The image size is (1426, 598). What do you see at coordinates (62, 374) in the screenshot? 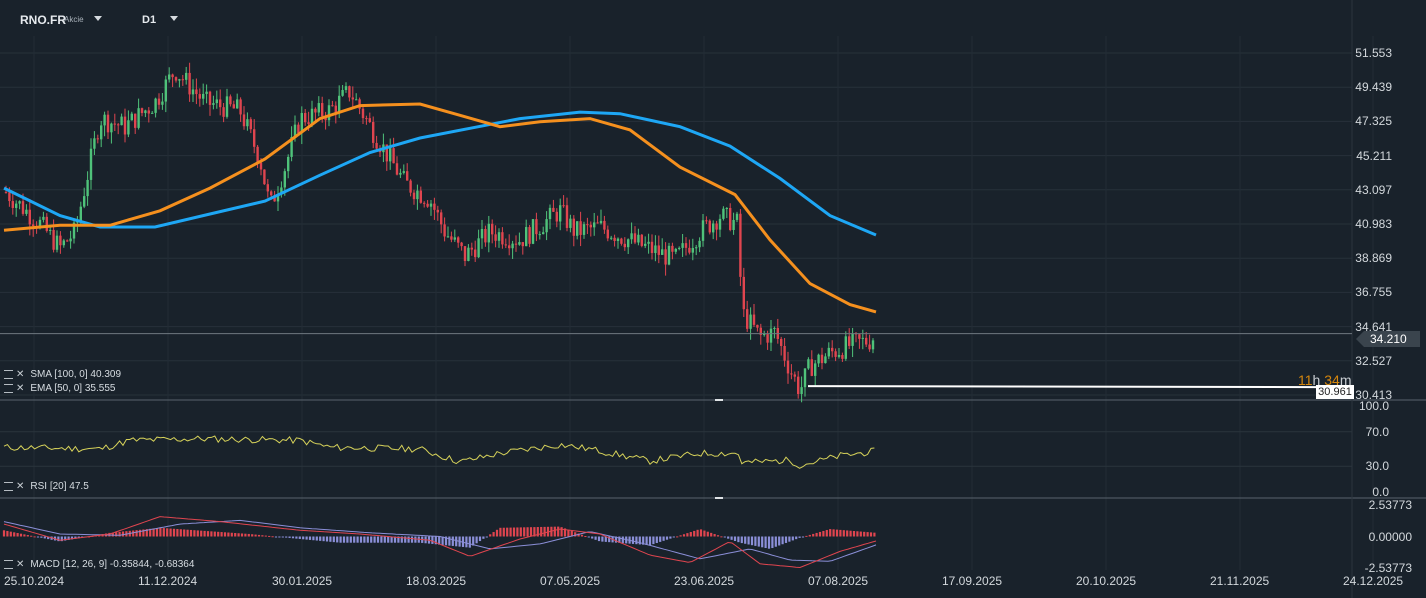
I see `sma-legend: ✕ SMA [100, 0] 40.309` at bounding box center [62, 374].